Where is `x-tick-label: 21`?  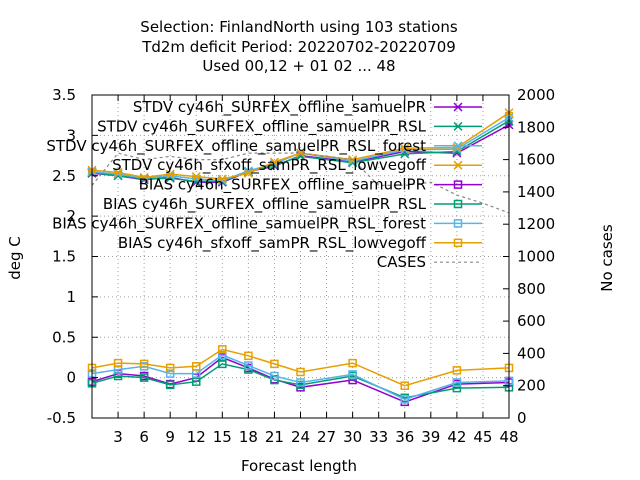 x-tick-label: 21 is located at coordinates (274, 437).